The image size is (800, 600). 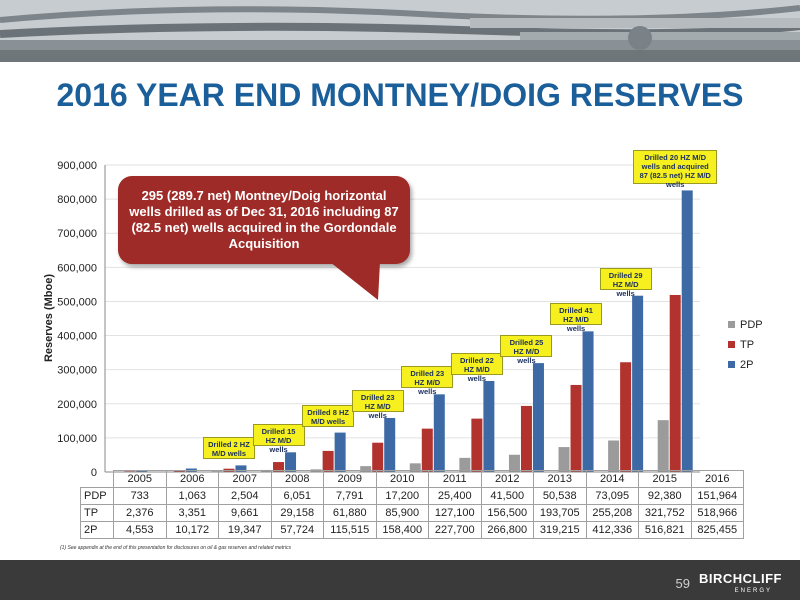 What do you see at coordinates (402, 513) in the screenshot?
I see `table-cell: 85,900` at bounding box center [402, 513].